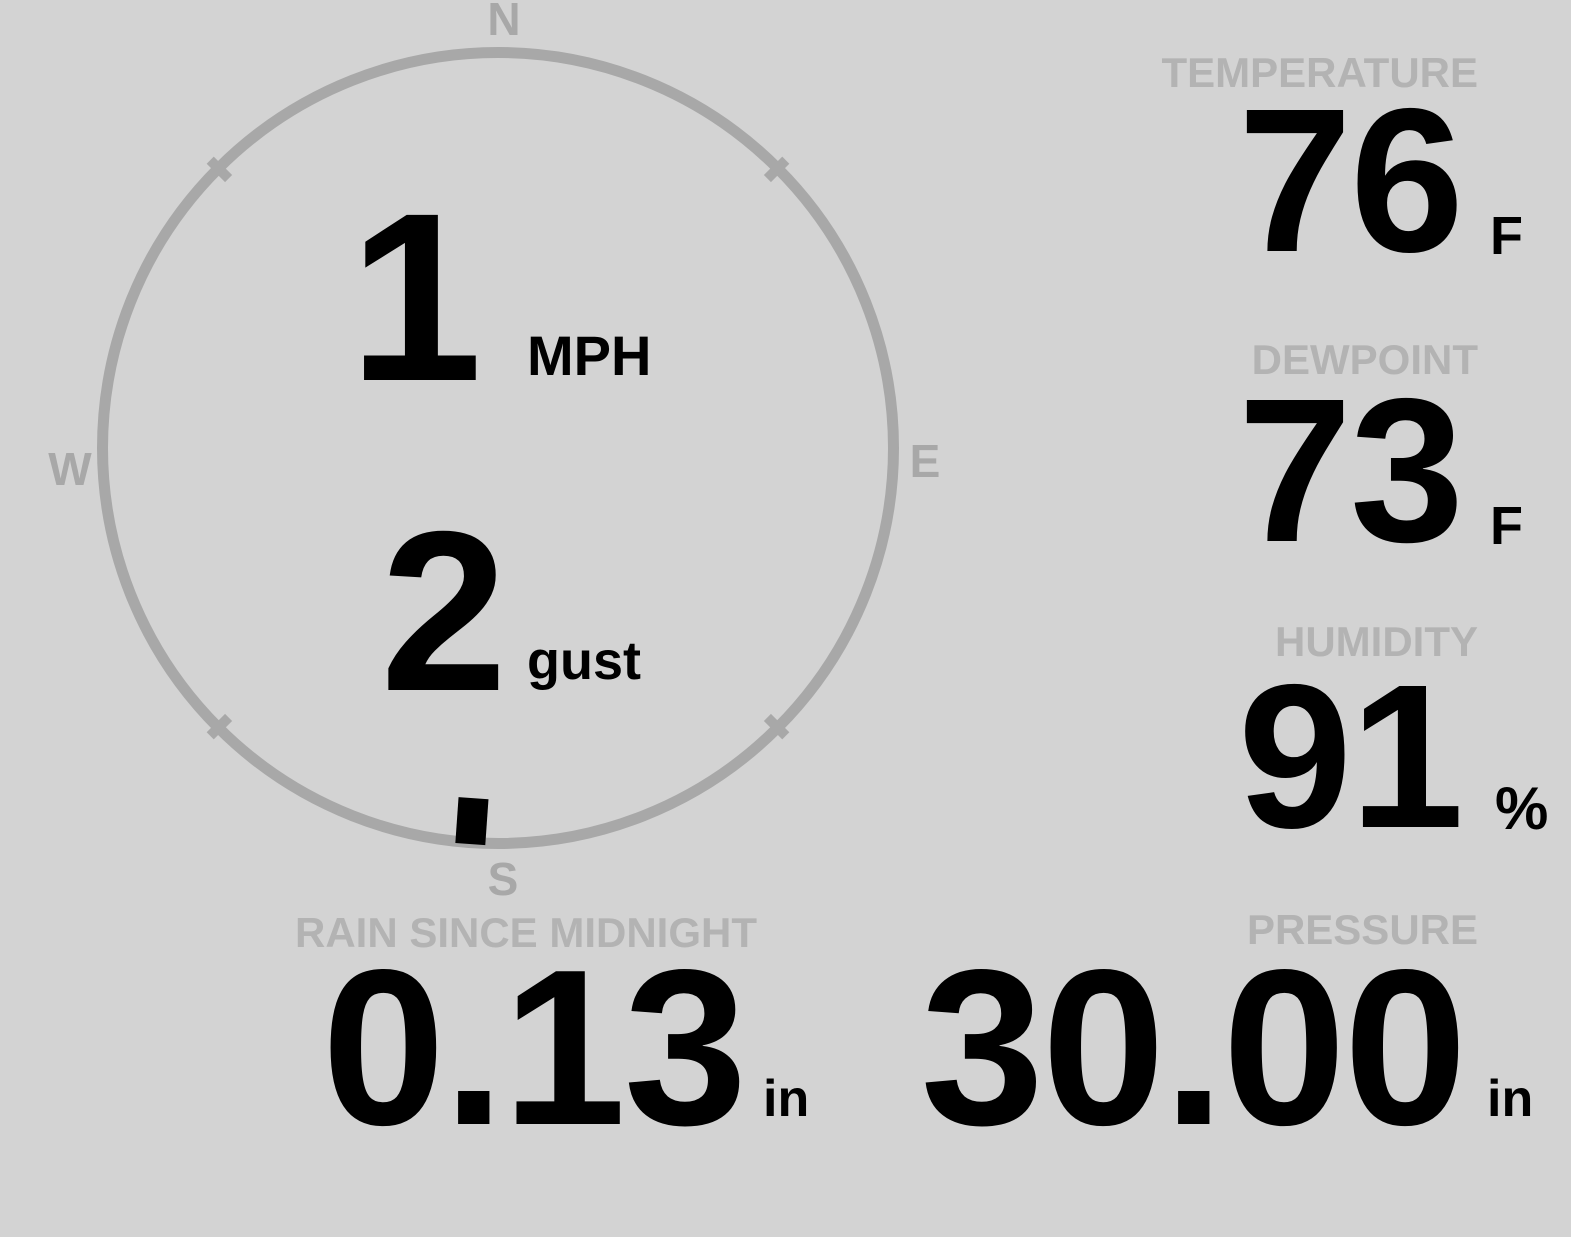  I want to click on cardinal-label-south: S, so click(503, 879).